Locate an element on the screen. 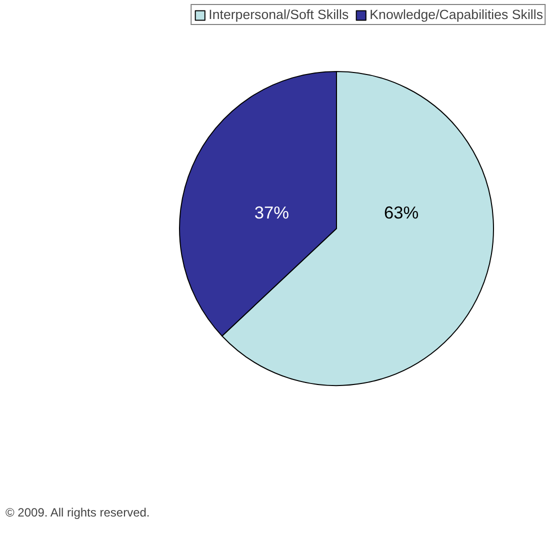 The image size is (550, 534). data-label: 63% is located at coordinates (401, 212).